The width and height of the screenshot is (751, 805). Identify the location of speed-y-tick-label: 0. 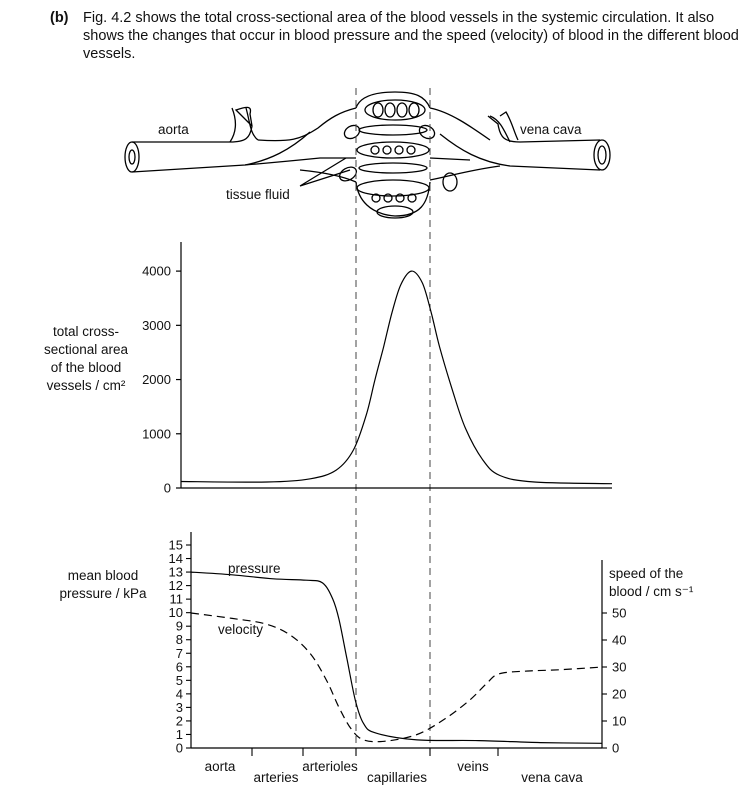
(615, 748).